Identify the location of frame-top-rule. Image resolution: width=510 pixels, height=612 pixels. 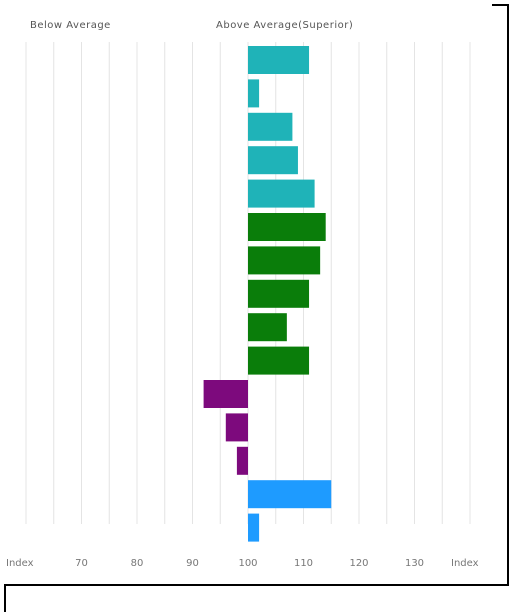
(500, 5).